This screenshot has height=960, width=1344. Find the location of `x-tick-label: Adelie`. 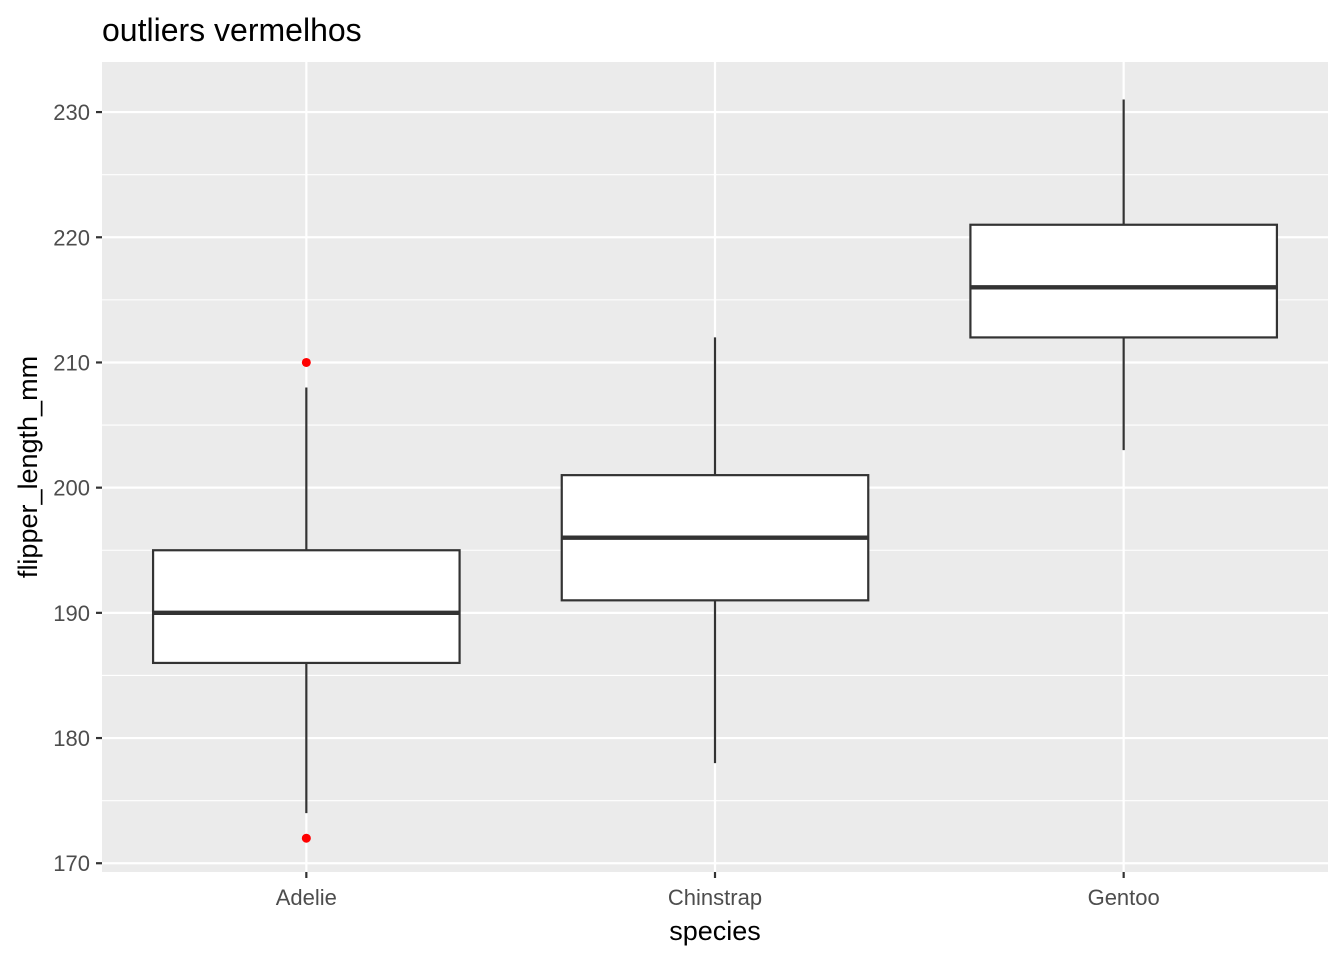

x-tick-label: Adelie is located at coordinates (306, 897).